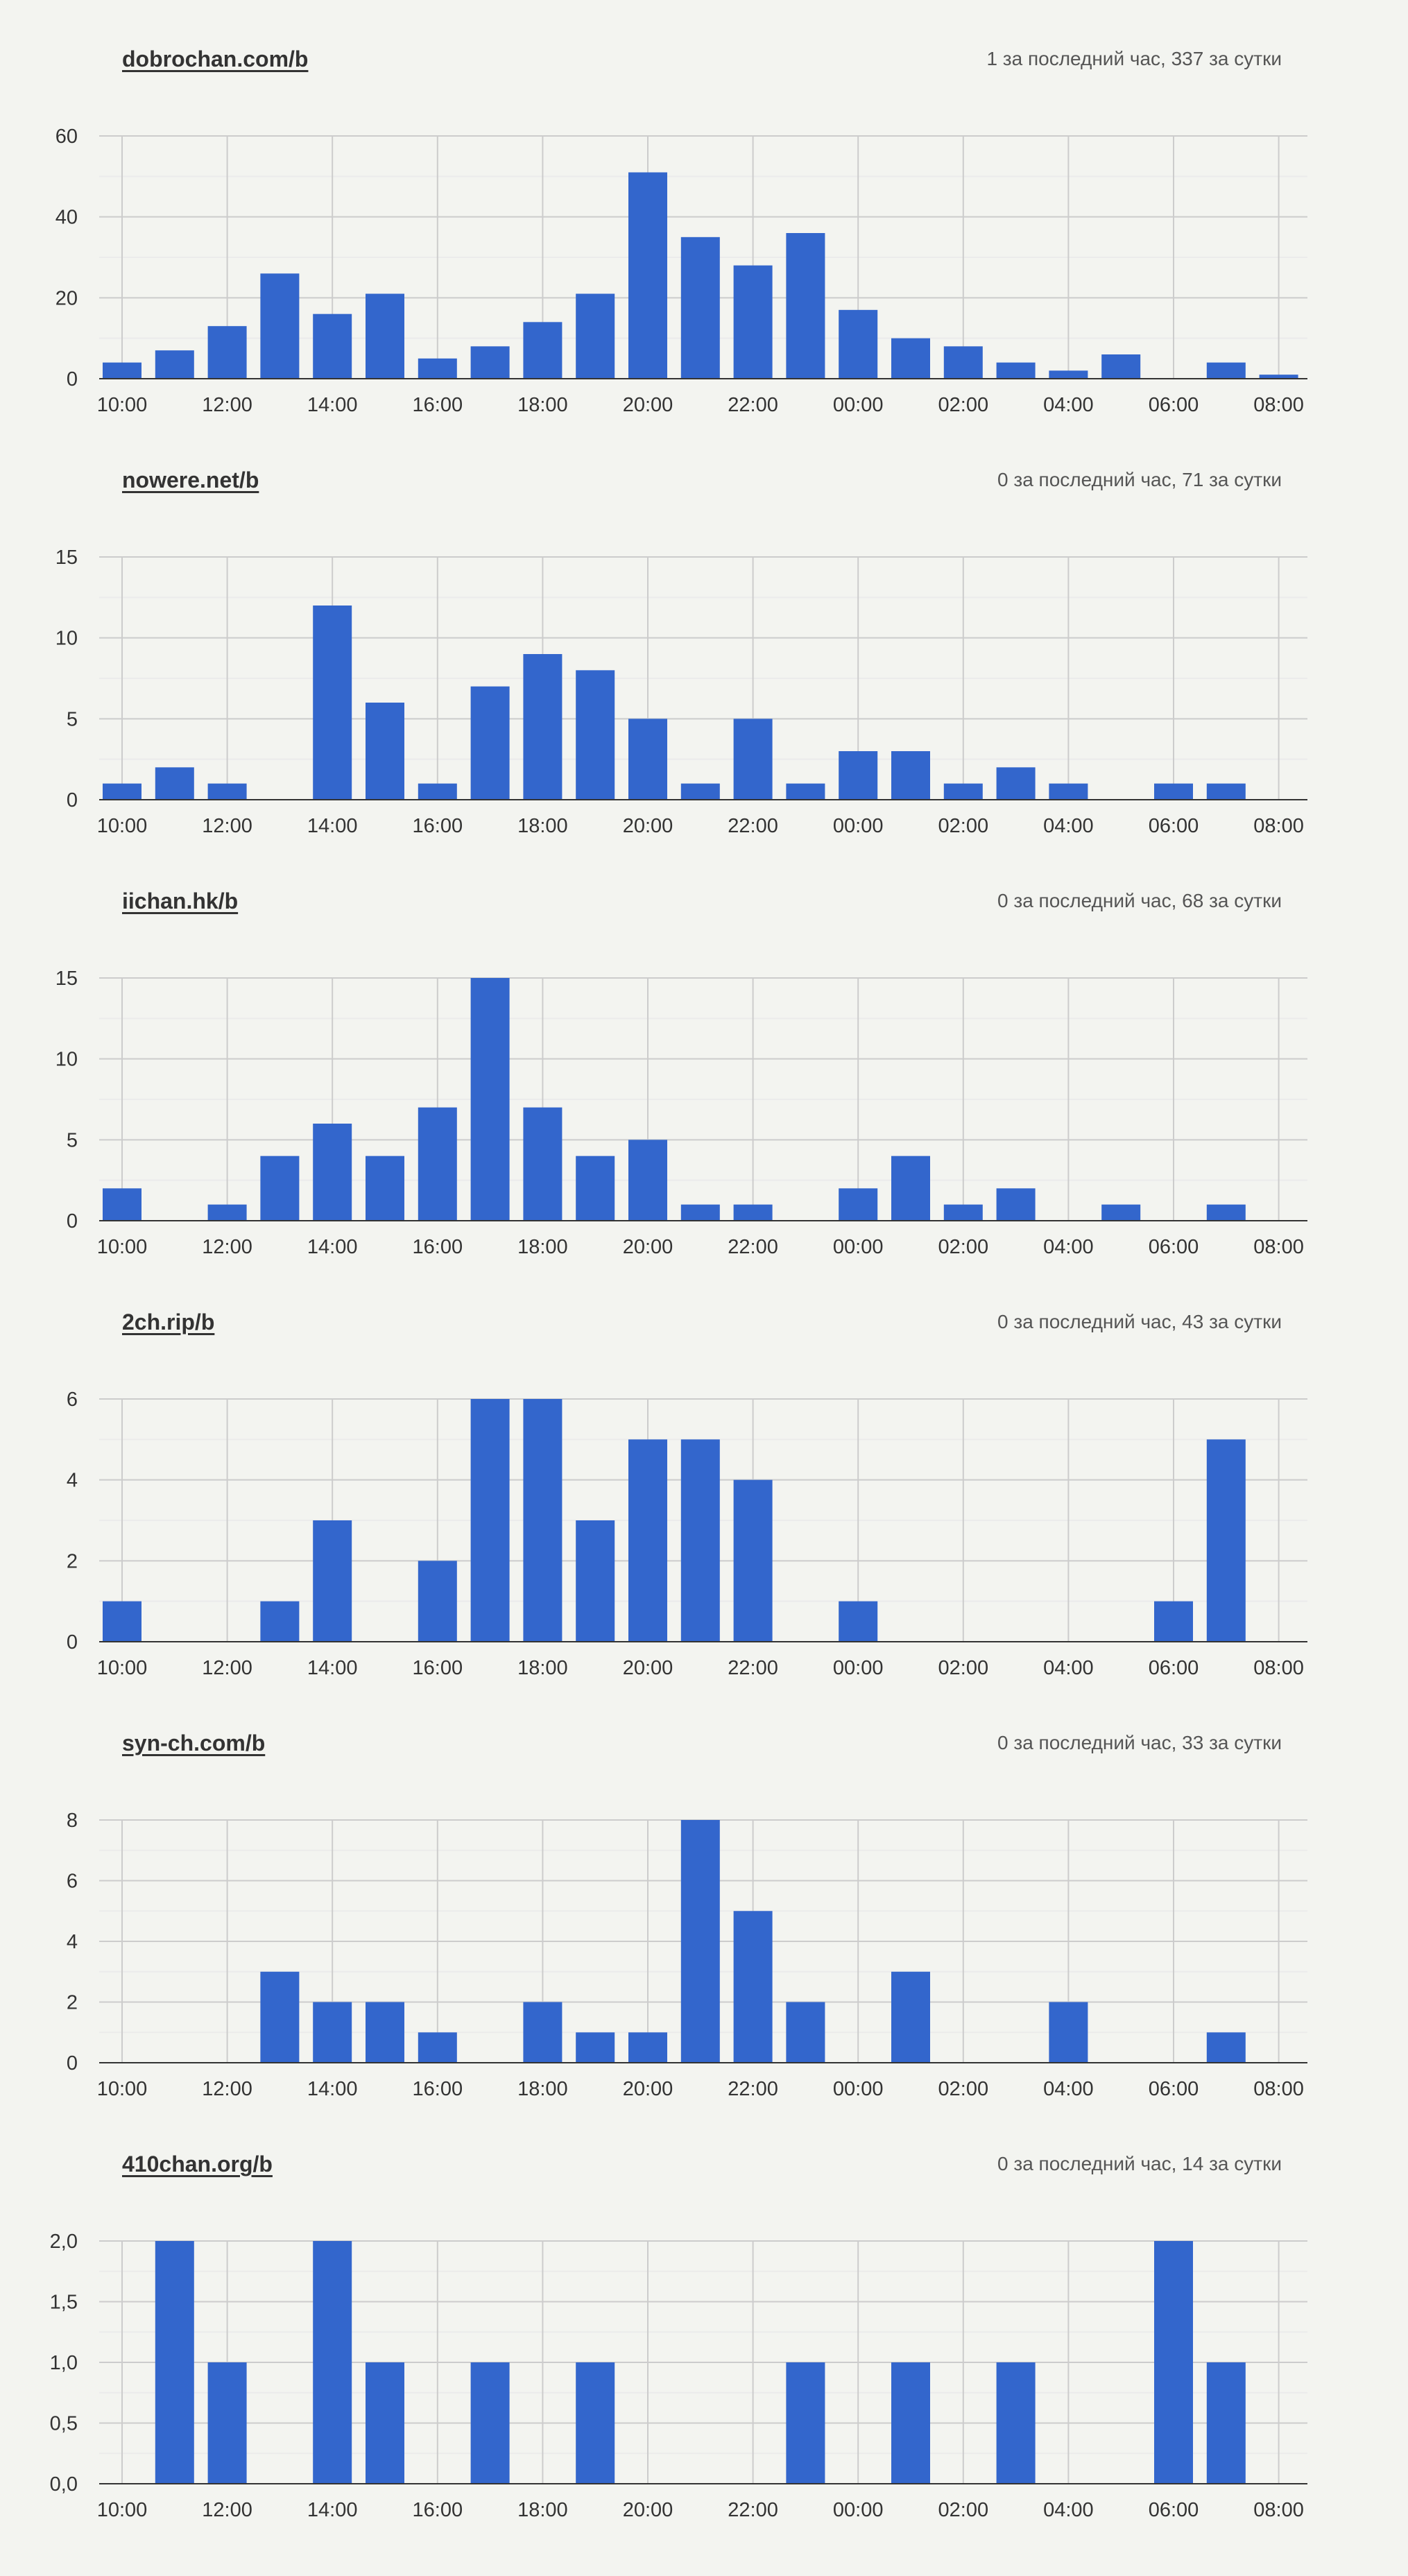  I want to click on y-tick-label: 10, so click(66, 639).